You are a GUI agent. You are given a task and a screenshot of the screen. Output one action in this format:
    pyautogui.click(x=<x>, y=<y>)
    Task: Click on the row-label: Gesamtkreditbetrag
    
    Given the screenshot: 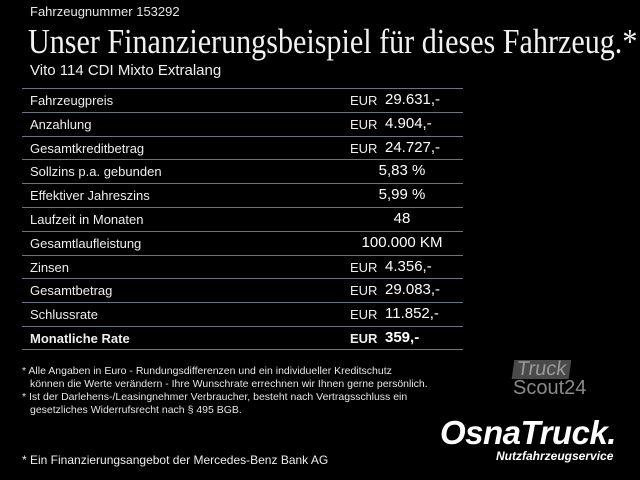 What is the action you would take?
    pyautogui.click(x=87, y=148)
    